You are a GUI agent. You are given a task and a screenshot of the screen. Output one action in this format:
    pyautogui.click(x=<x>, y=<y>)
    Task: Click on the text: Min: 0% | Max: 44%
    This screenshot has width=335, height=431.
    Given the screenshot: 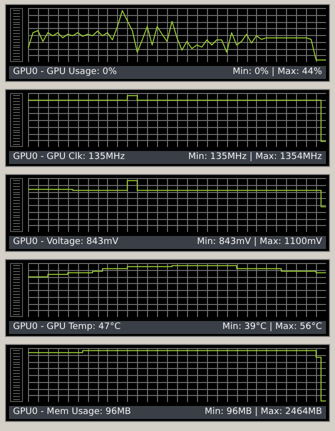 What is the action you would take?
    pyautogui.click(x=277, y=72)
    